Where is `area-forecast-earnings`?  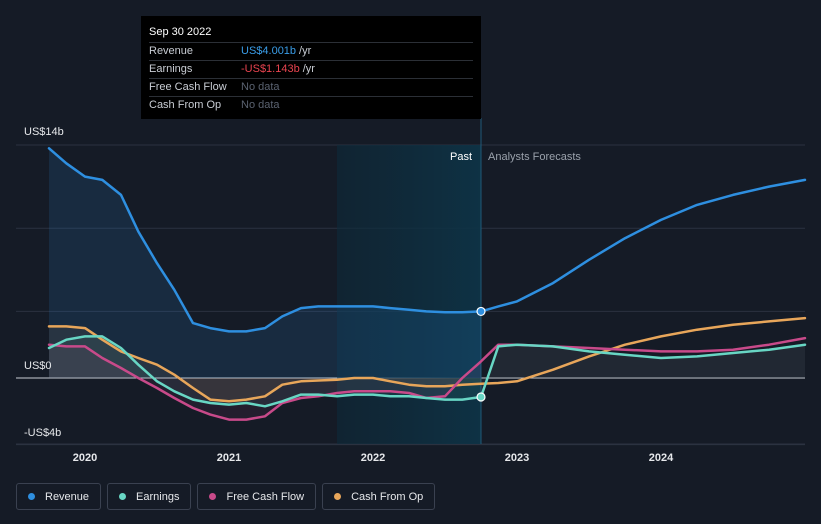
area-forecast-earnings is located at coordinates (643, 370).